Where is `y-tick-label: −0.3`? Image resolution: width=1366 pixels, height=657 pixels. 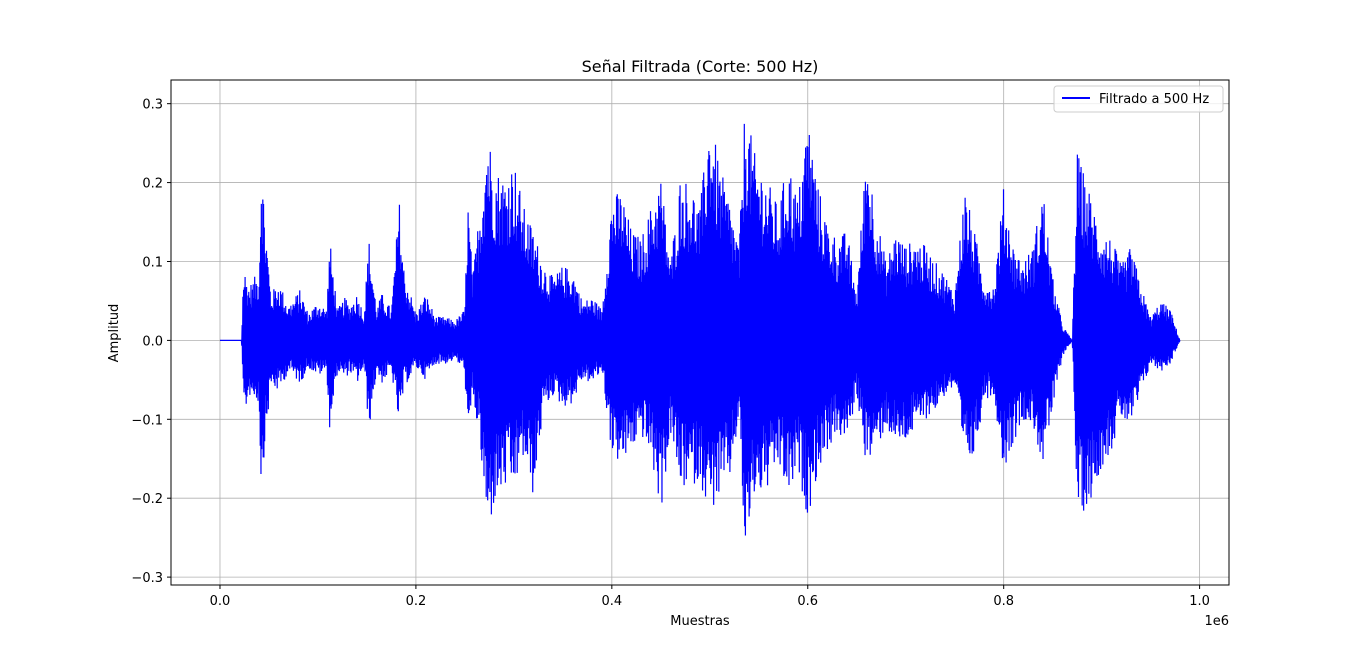
y-tick-label: −0.3 is located at coordinates (147, 578).